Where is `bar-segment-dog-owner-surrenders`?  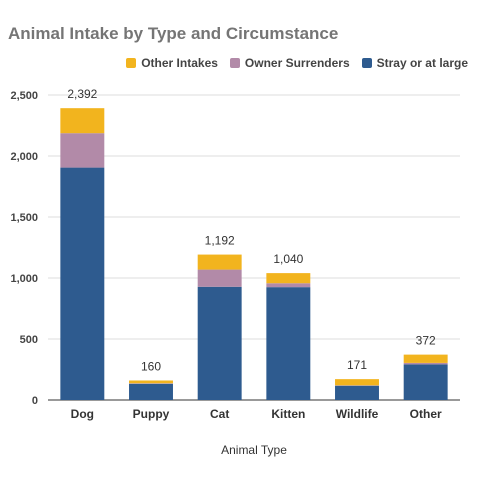
bar-segment-dog-owner-surrenders is located at coordinates (82, 150).